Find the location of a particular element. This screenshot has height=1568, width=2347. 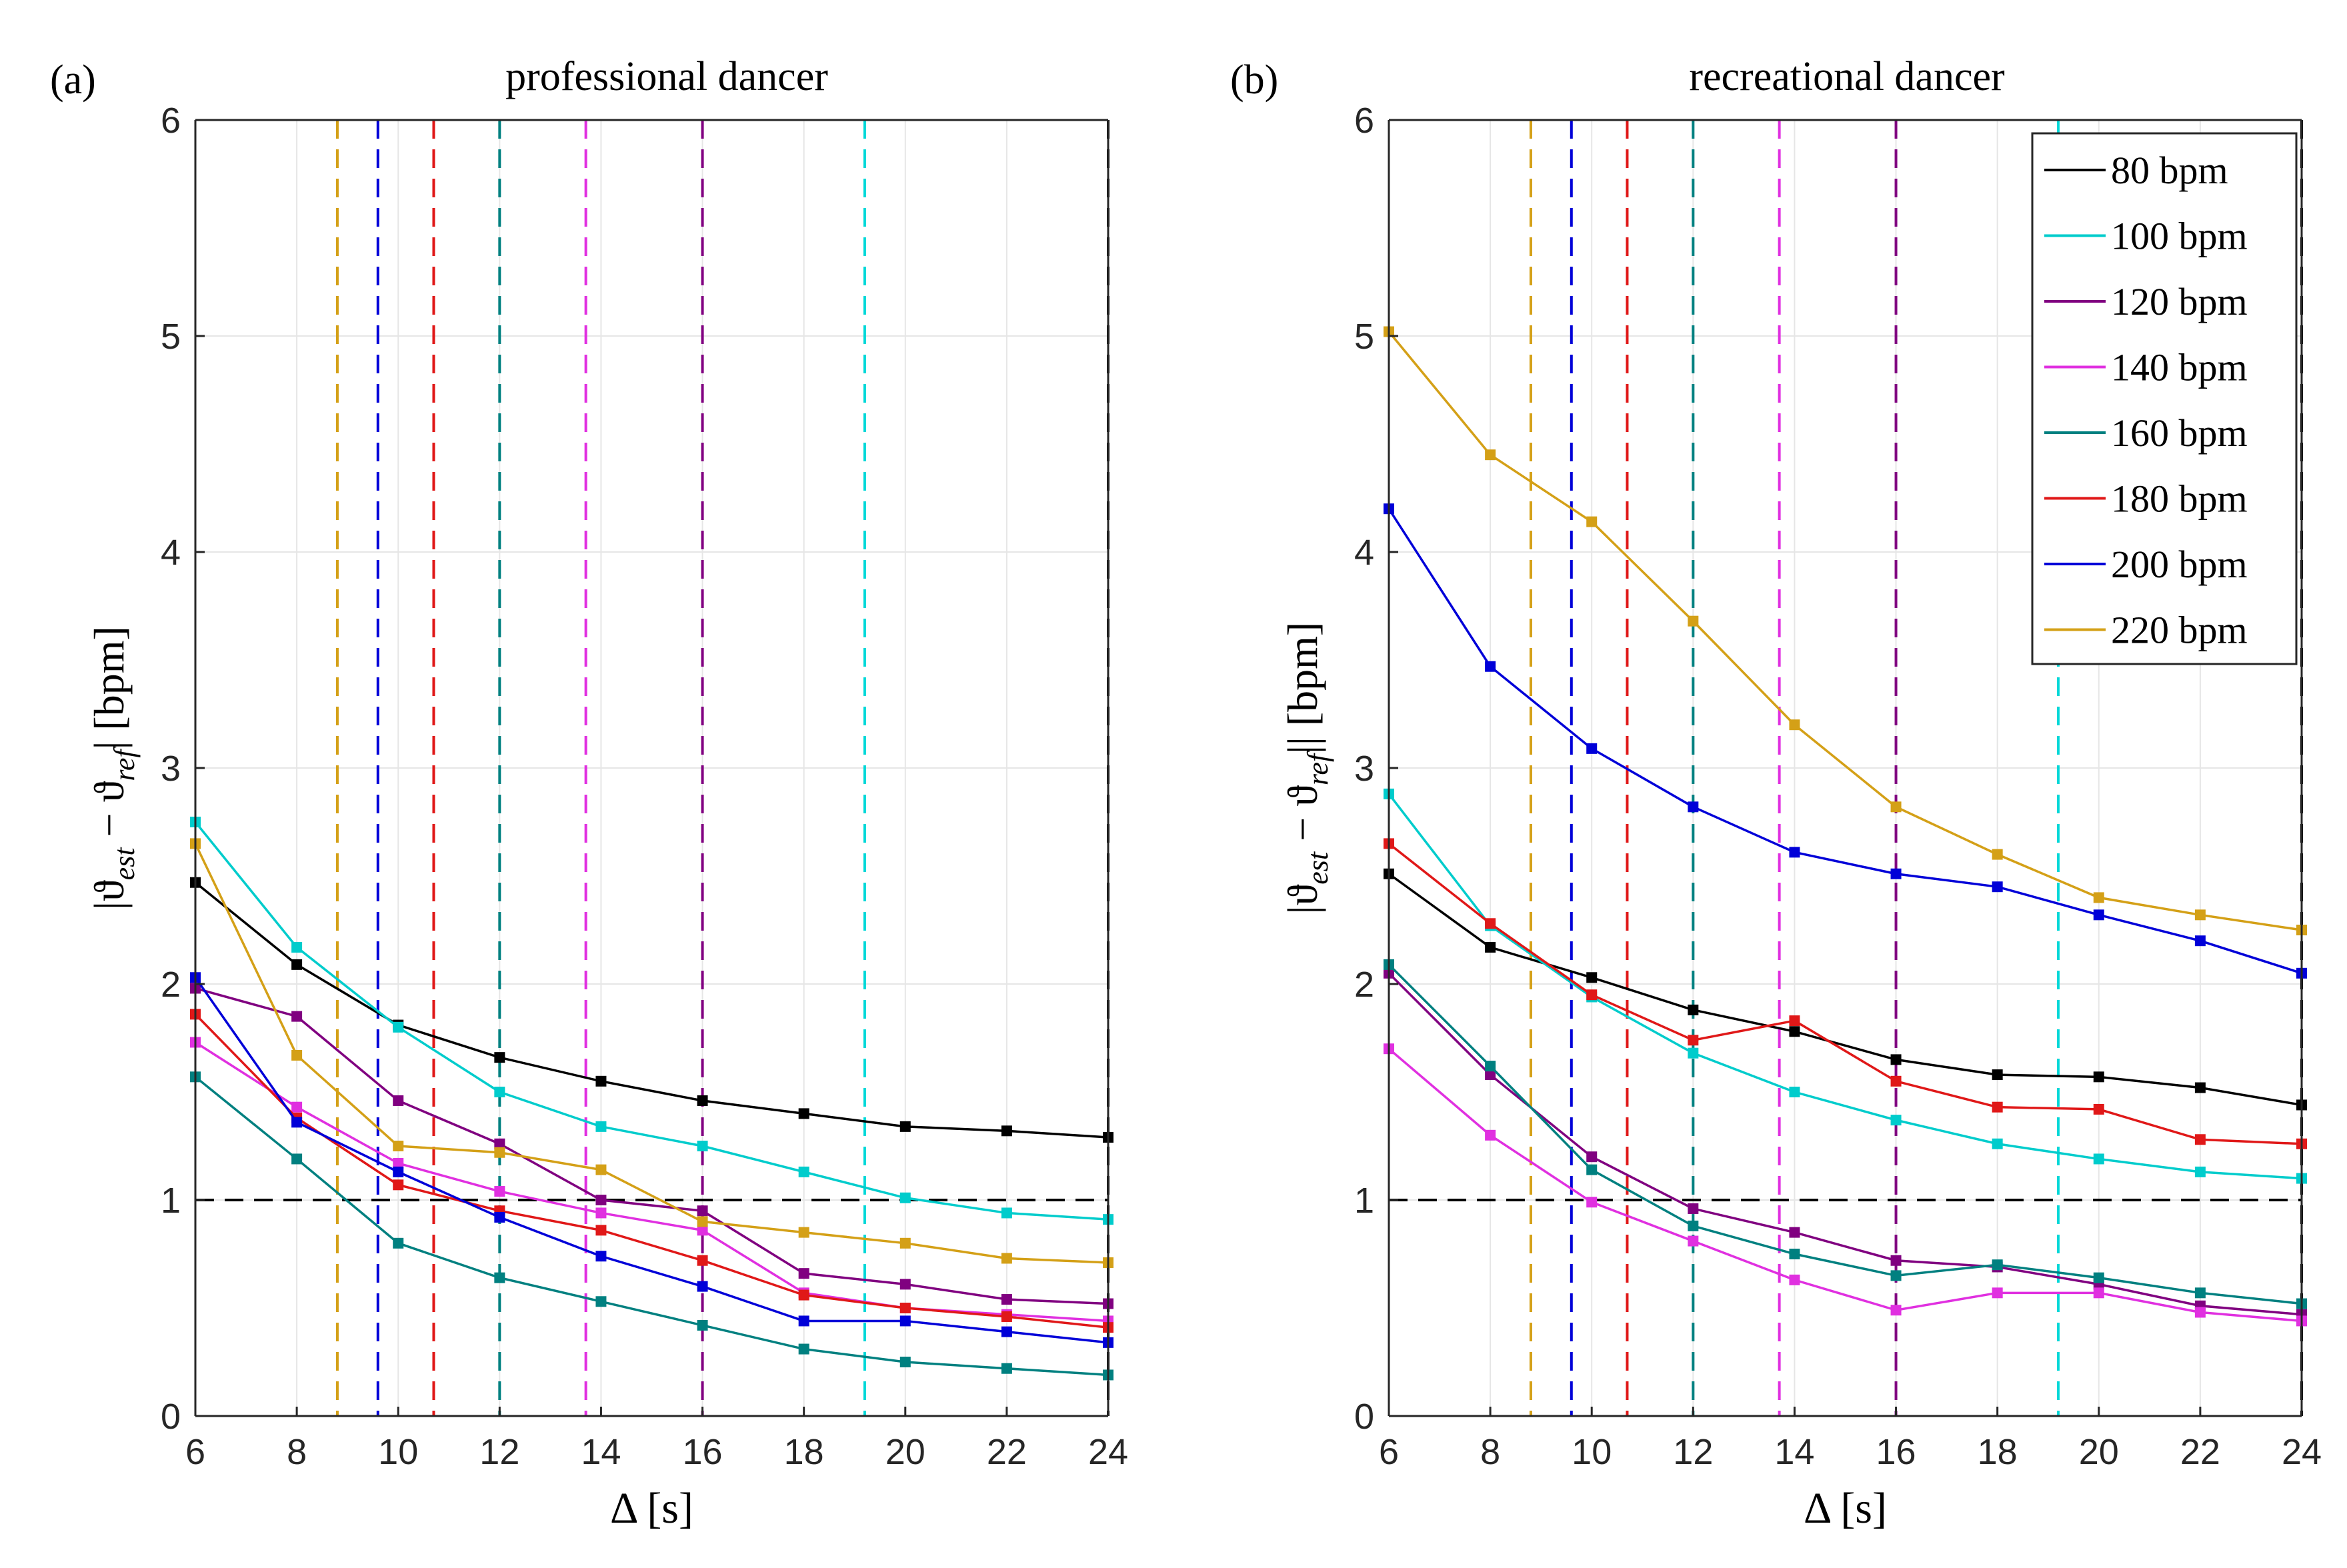

y-axis-label: |ϑest − ϑref|| [bpm] is located at coordinates (1306, 768).